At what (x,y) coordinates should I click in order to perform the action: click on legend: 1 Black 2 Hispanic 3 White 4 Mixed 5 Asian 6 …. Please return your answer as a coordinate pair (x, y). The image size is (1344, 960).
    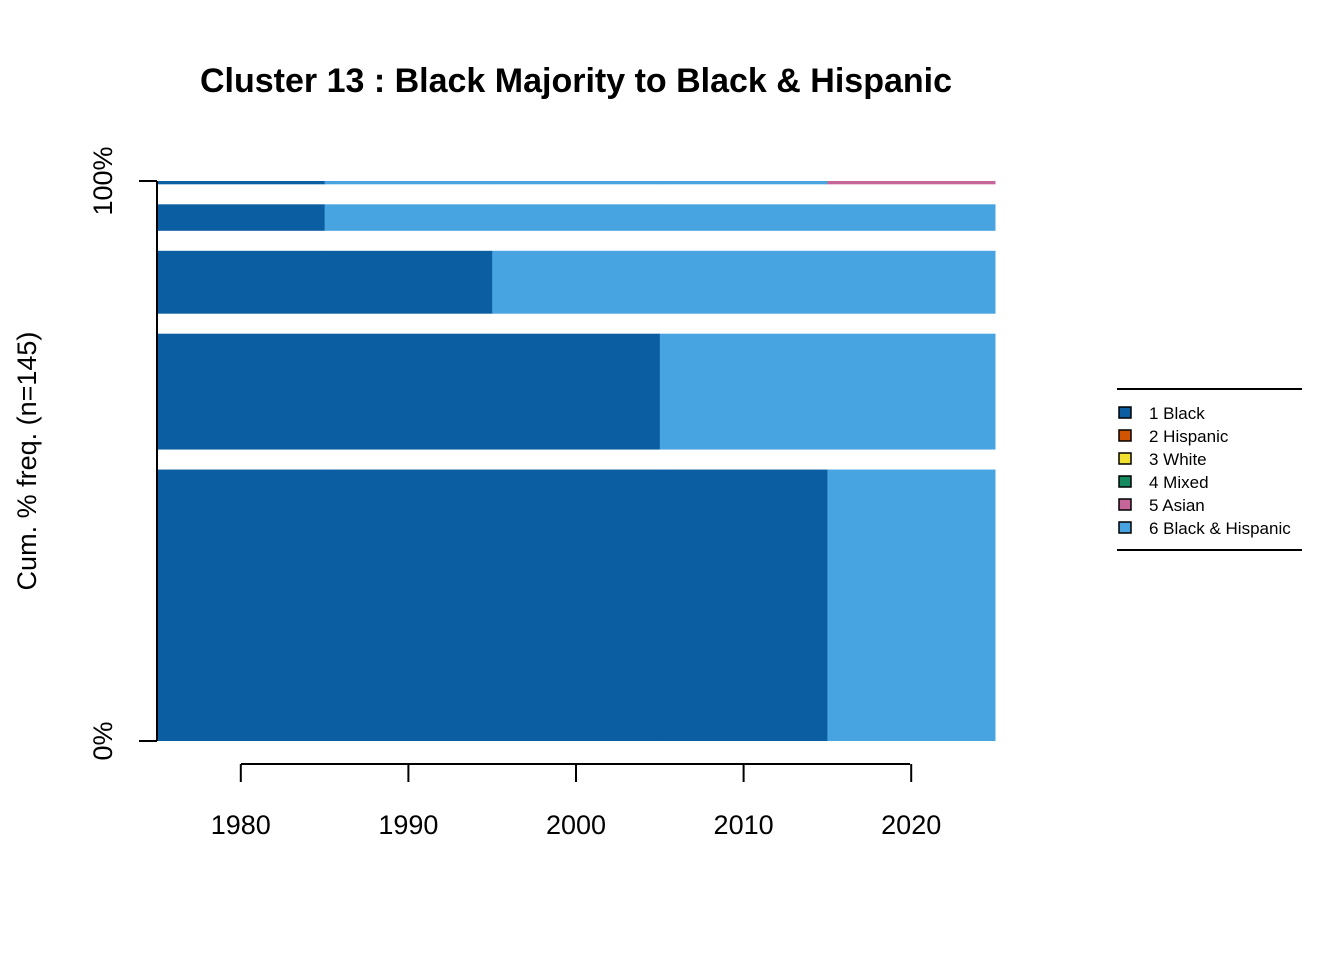
    Looking at the image, I should click on (1209, 469).